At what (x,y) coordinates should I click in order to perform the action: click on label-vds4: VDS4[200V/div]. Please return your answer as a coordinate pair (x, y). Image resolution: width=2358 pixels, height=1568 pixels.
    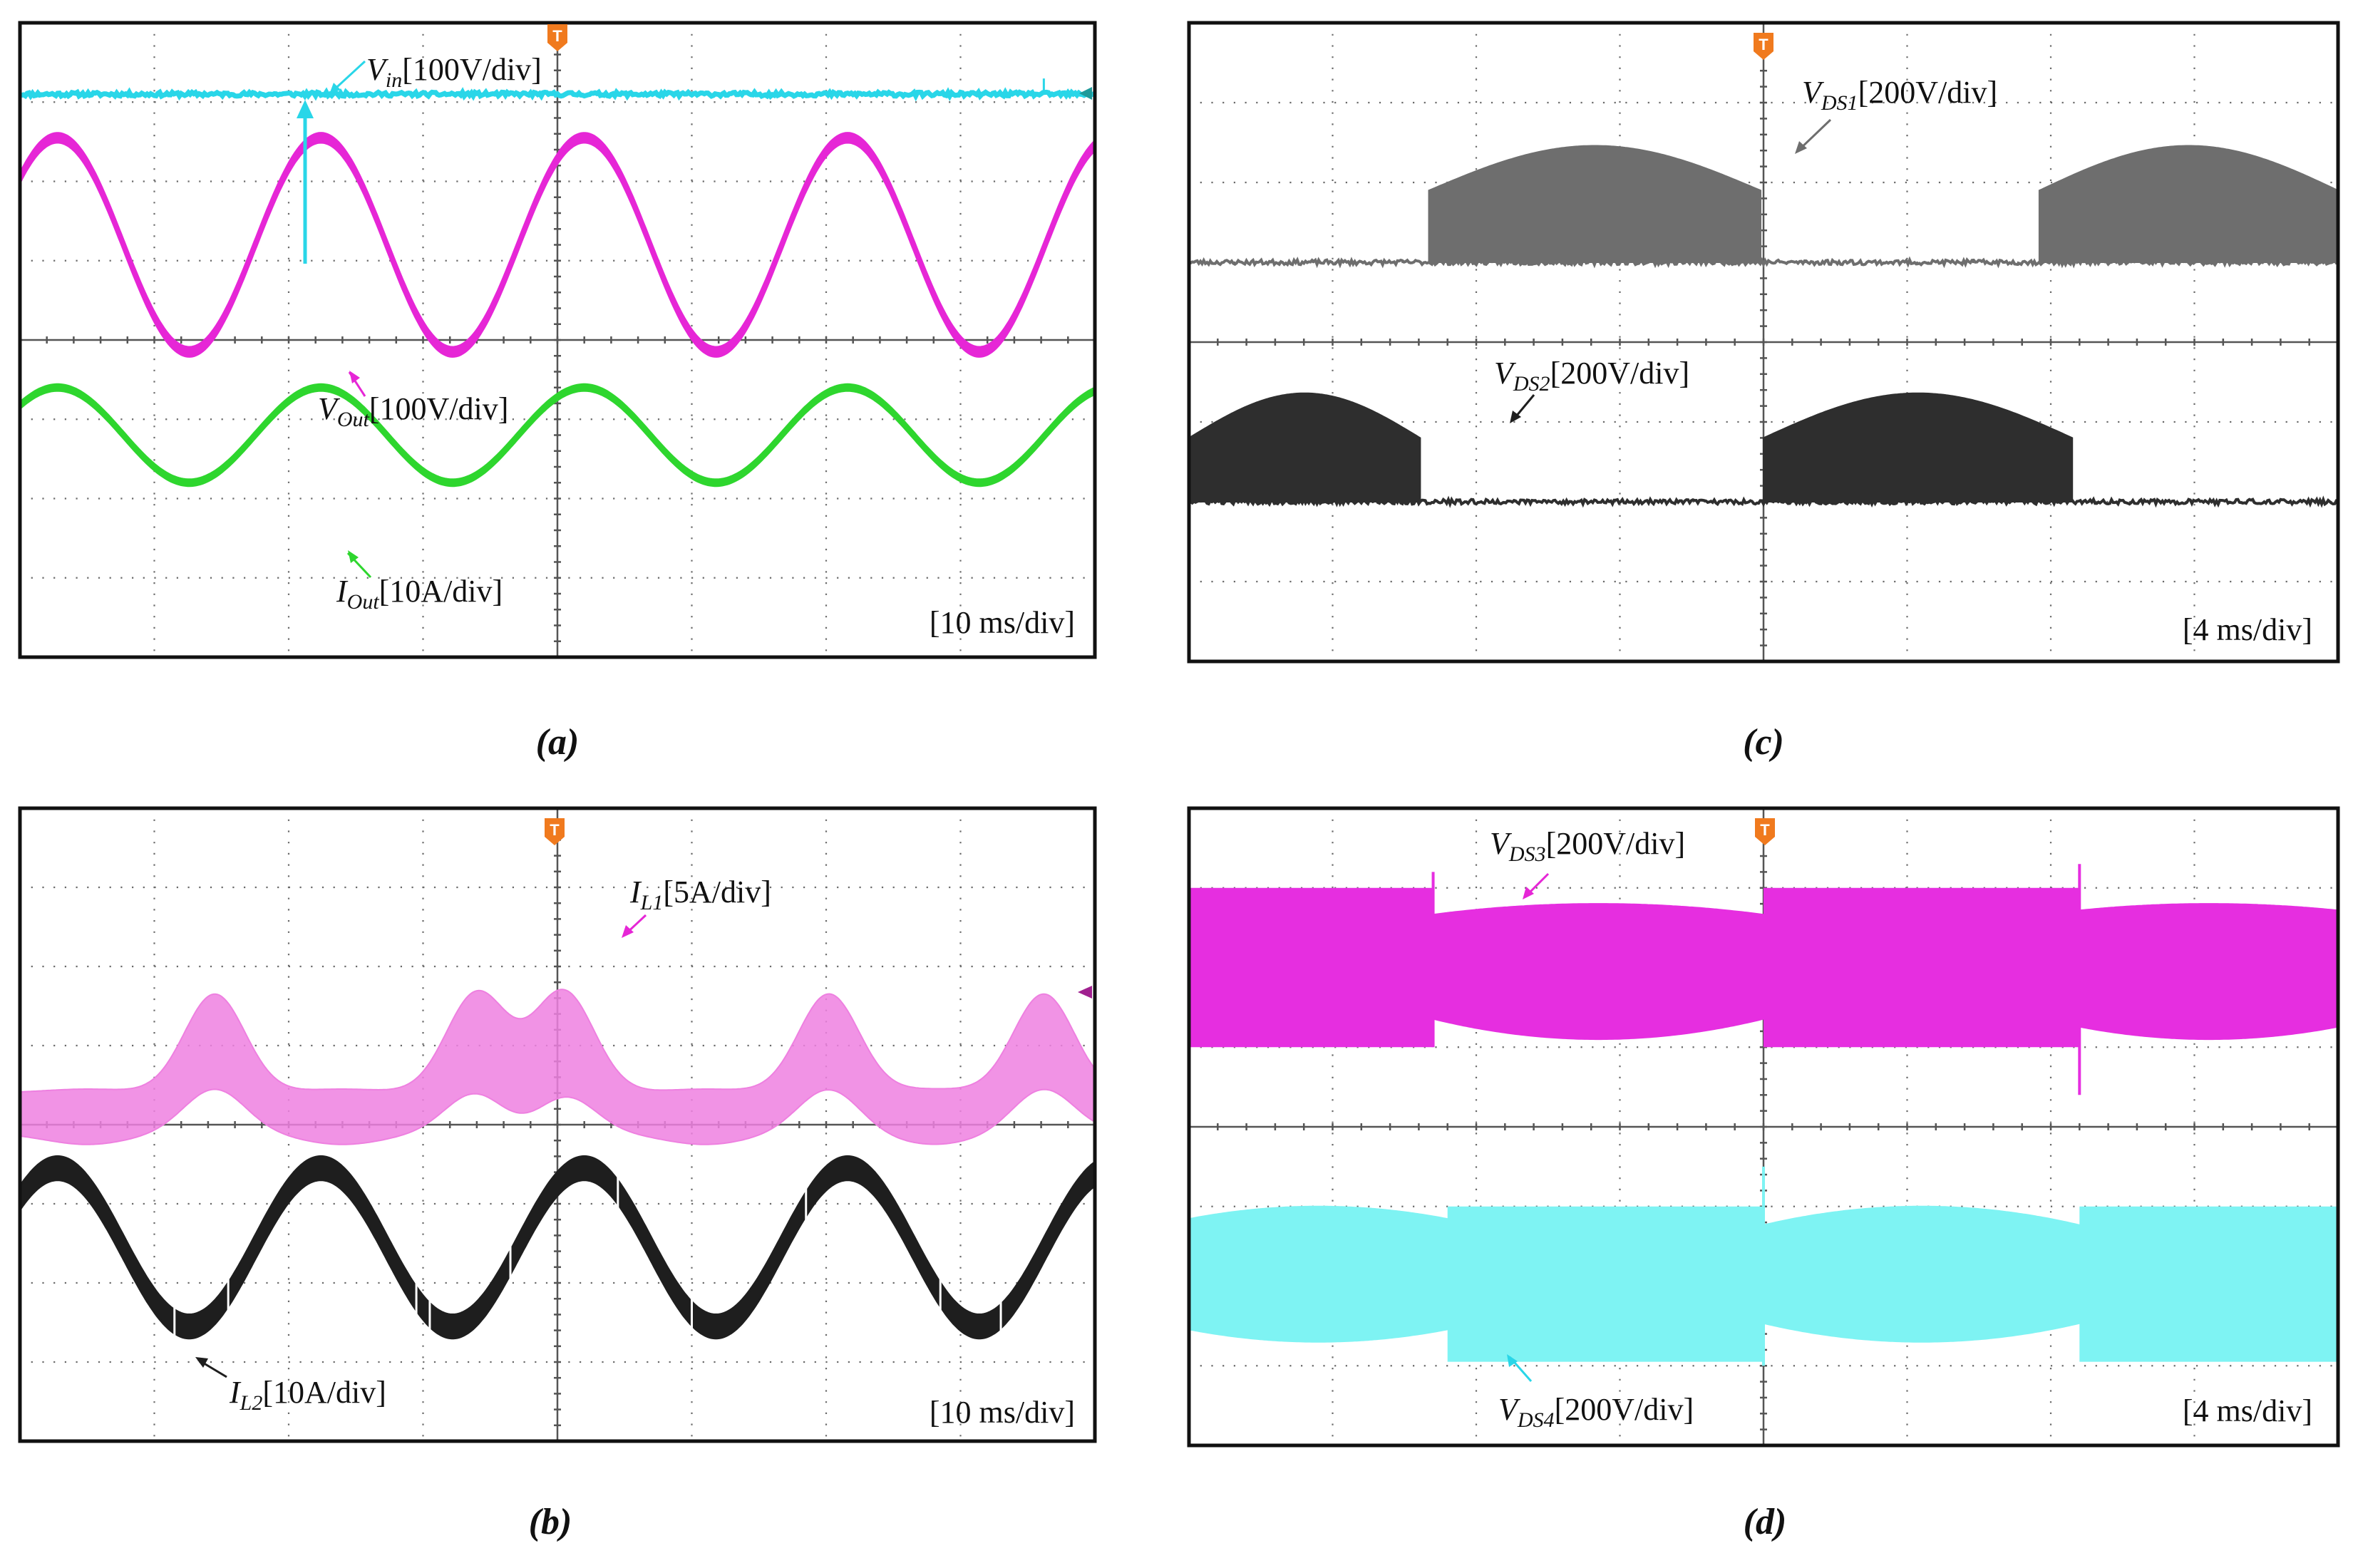
    Looking at the image, I should click on (1596, 1412).